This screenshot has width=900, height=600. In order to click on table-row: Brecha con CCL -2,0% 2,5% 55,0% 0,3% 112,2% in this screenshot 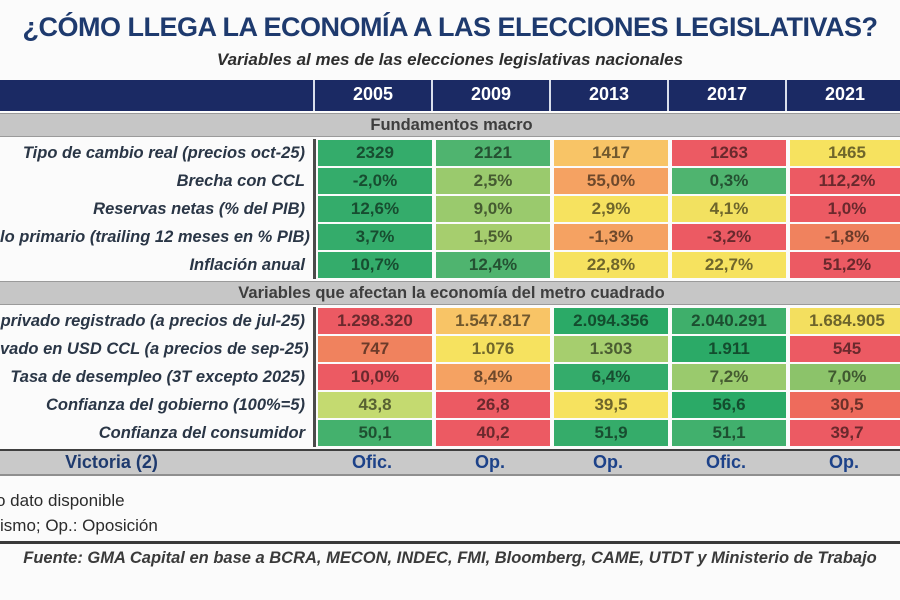, I will do `click(450, 181)`.